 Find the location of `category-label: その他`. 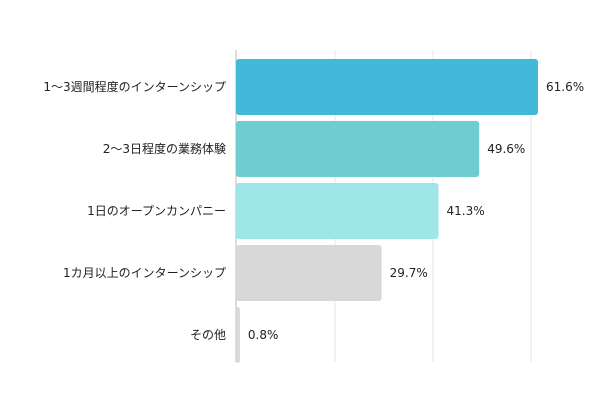

category-label: その他 is located at coordinates (208, 335).